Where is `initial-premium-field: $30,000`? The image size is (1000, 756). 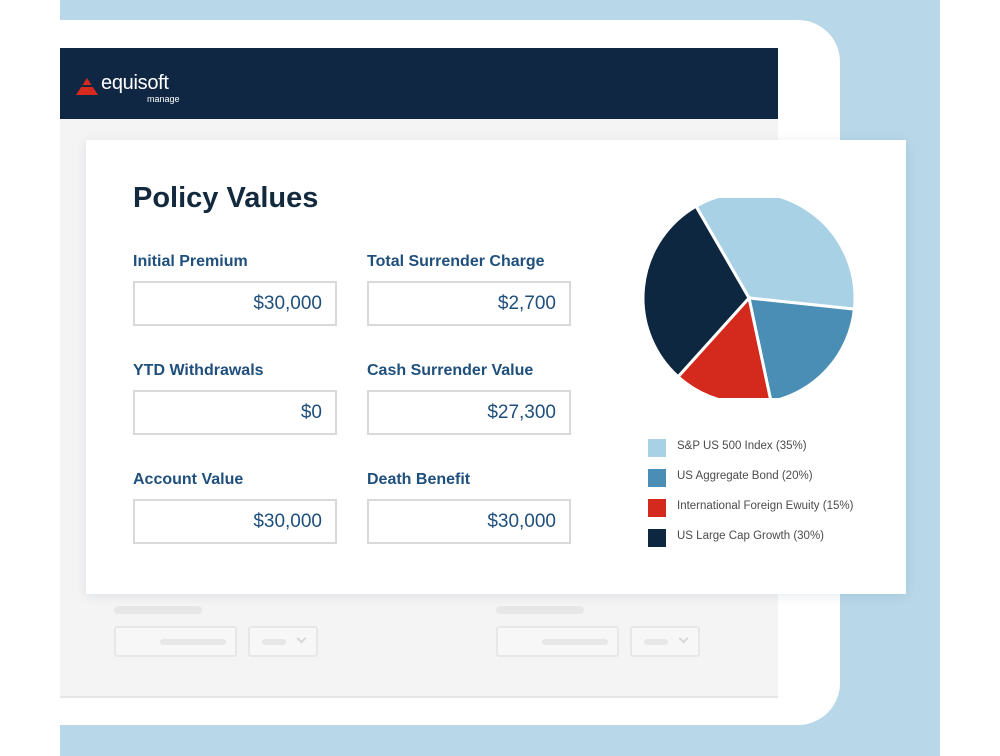 initial-premium-field: $30,000 is located at coordinates (235, 303).